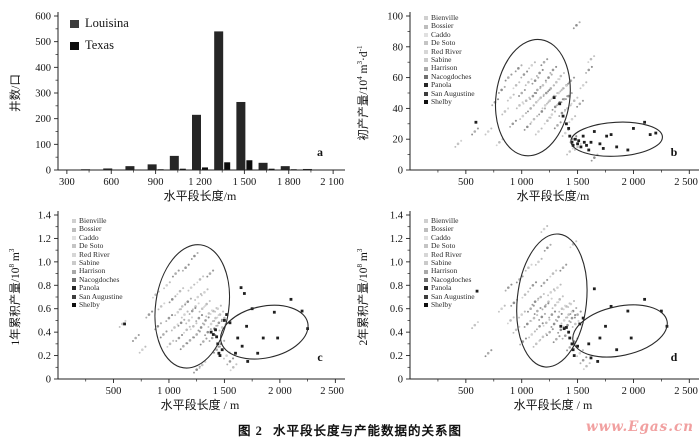  Describe the element at coordinates (156, 182) in the screenshot. I see `svg-text: 900` at that location.